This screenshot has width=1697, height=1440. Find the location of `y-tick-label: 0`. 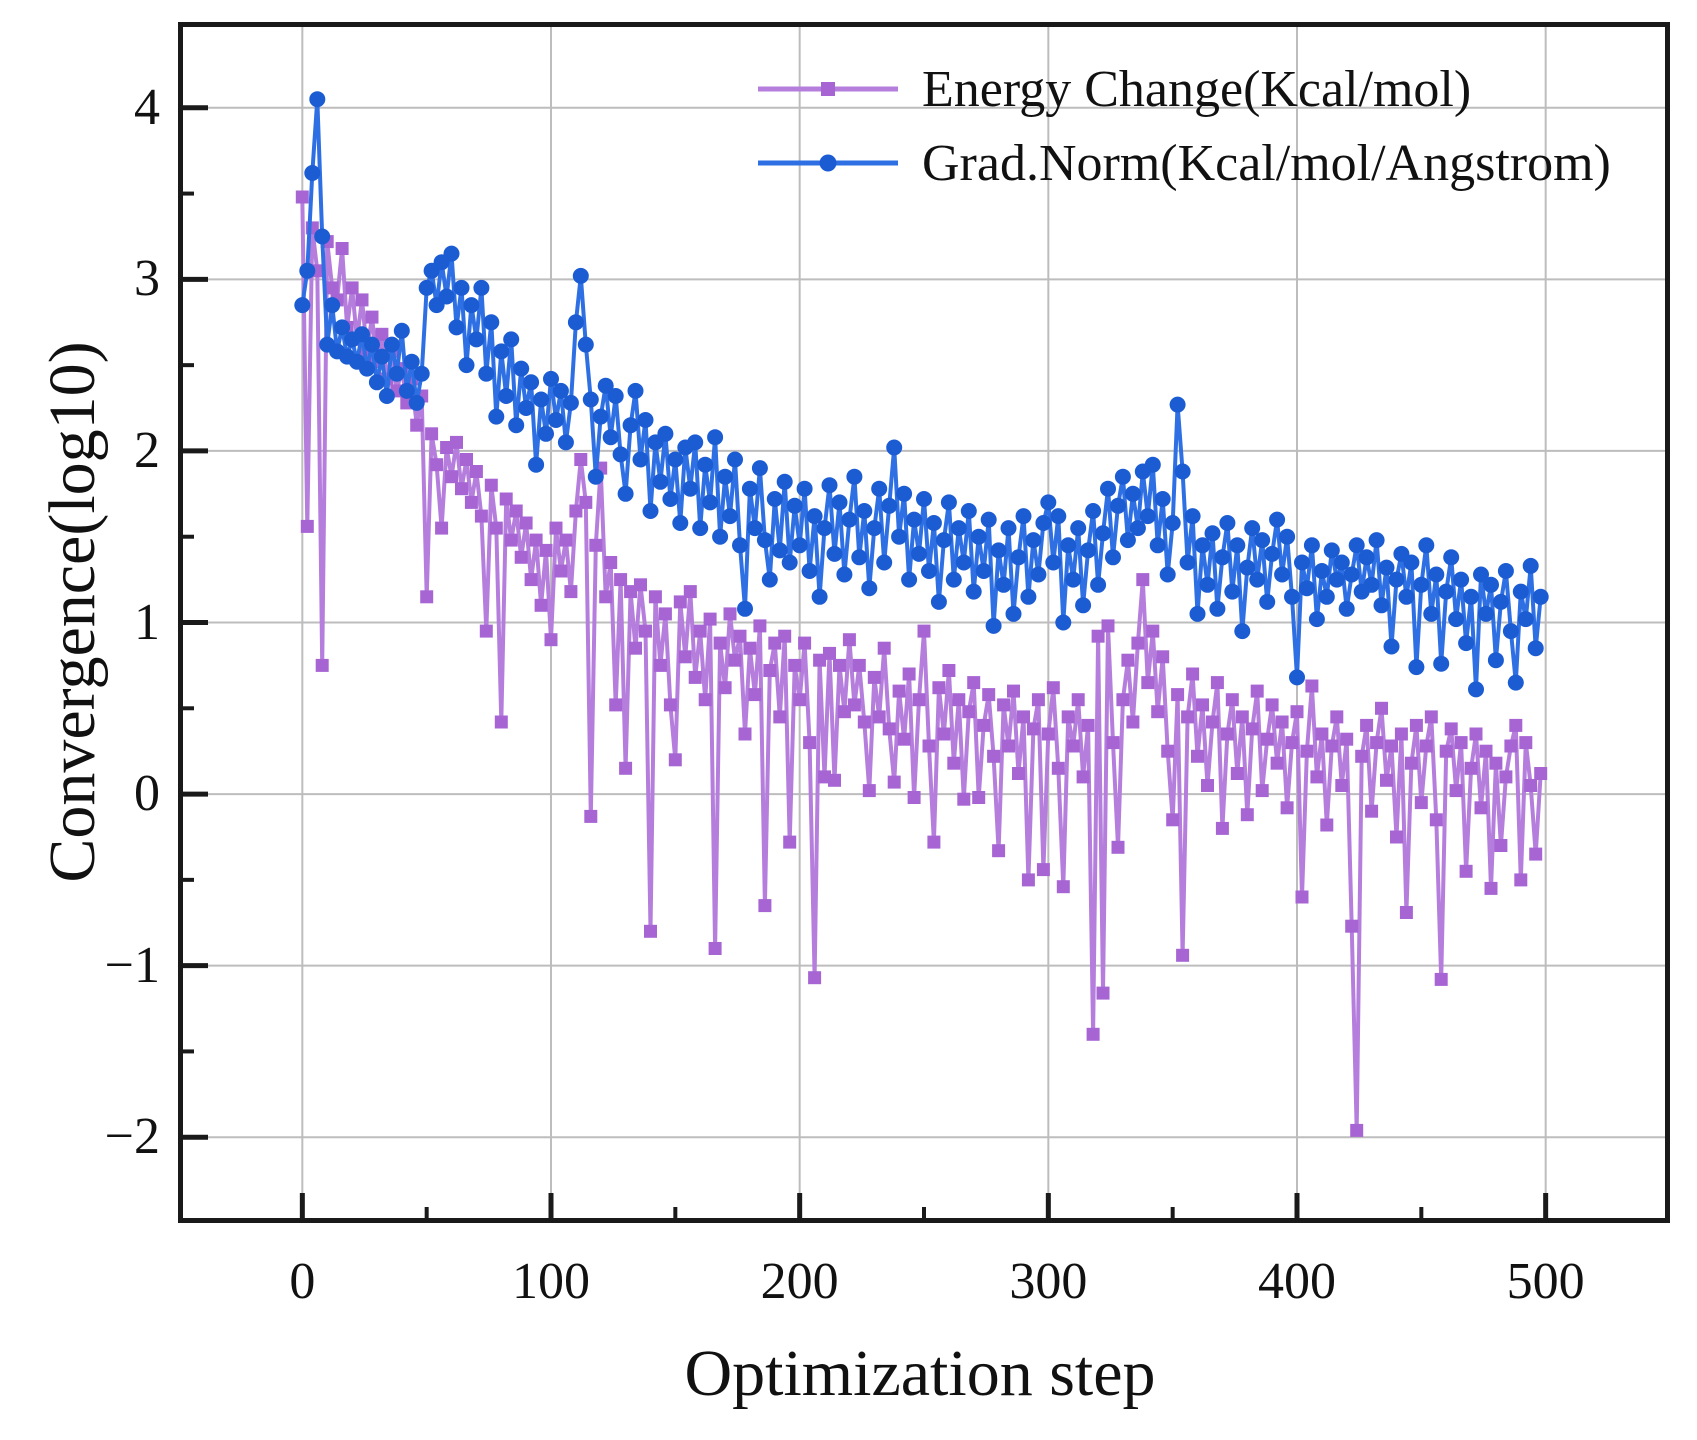

y-tick-label: 0 is located at coordinates (147, 794).